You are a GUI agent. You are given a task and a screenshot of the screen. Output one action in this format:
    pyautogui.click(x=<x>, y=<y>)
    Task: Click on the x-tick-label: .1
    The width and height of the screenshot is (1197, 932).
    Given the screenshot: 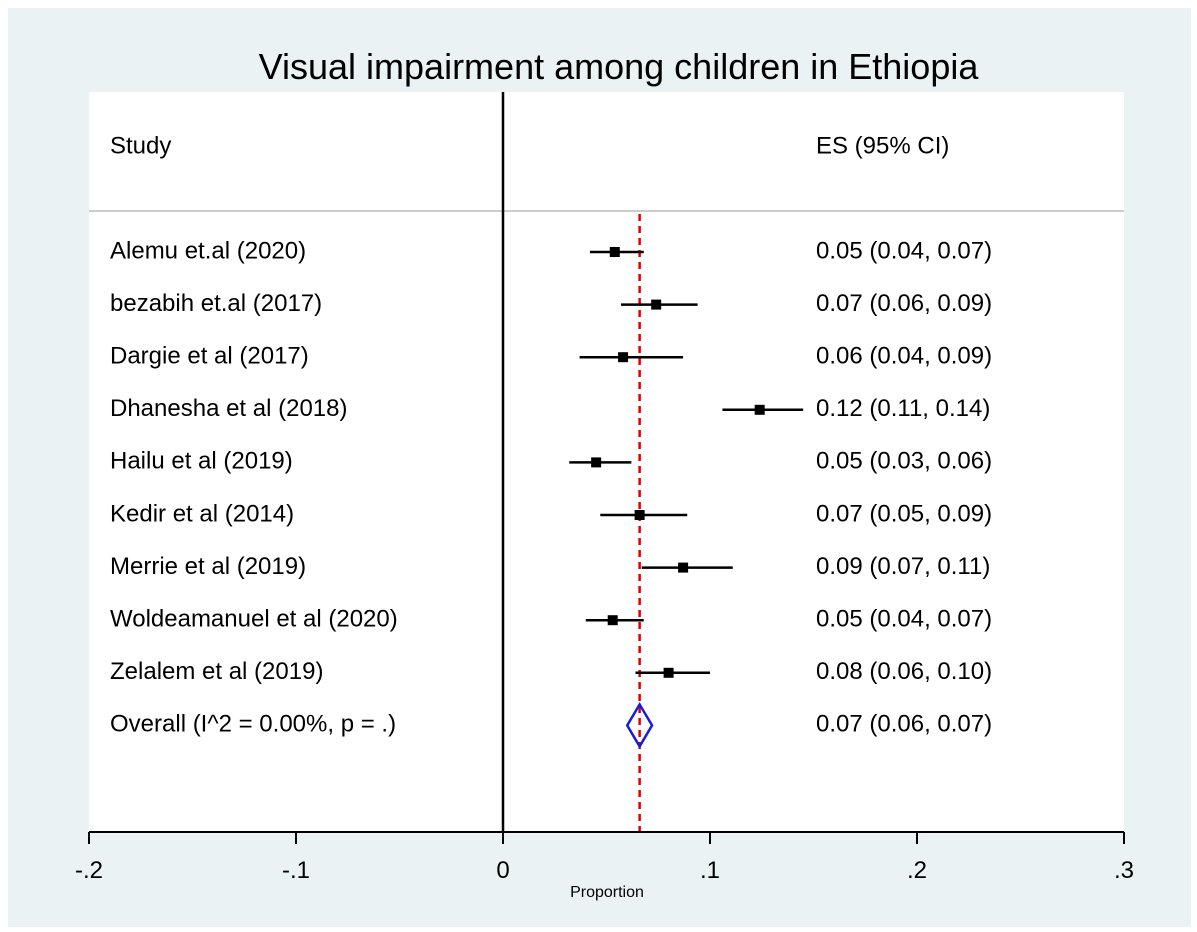 What is the action you would take?
    pyautogui.click(x=710, y=870)
    